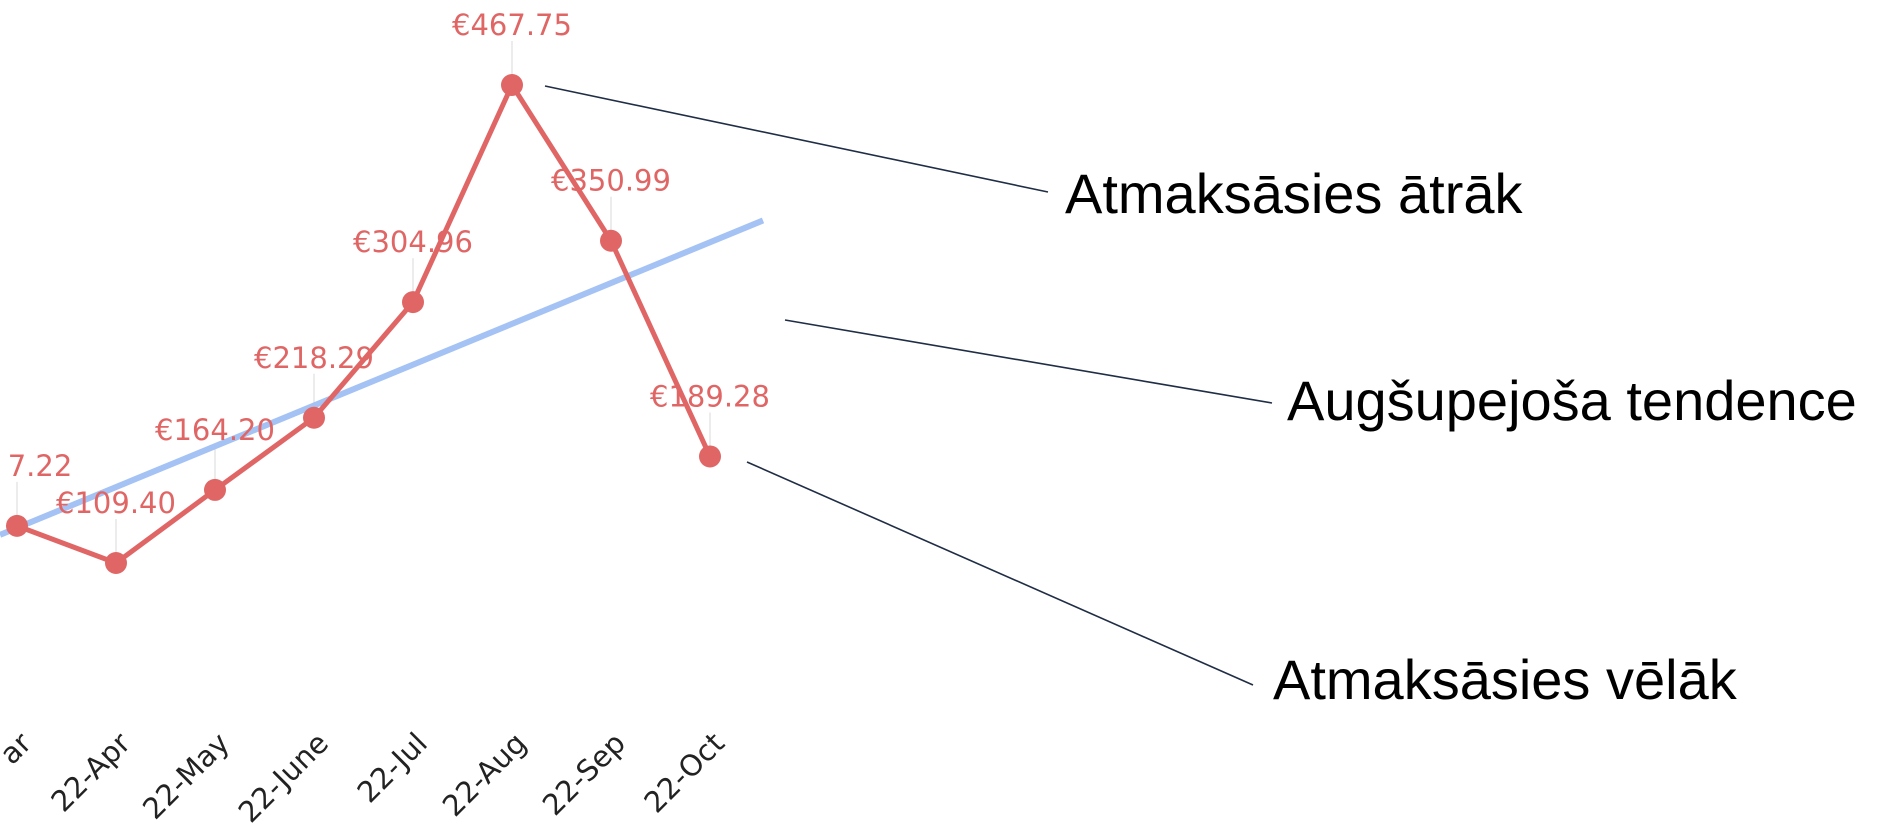  What do you see at coordinates (1572, 400) in the screenshot?
I see `callout-text-trend: Augšupejoša tendence` at bounding box center [1572, 400].